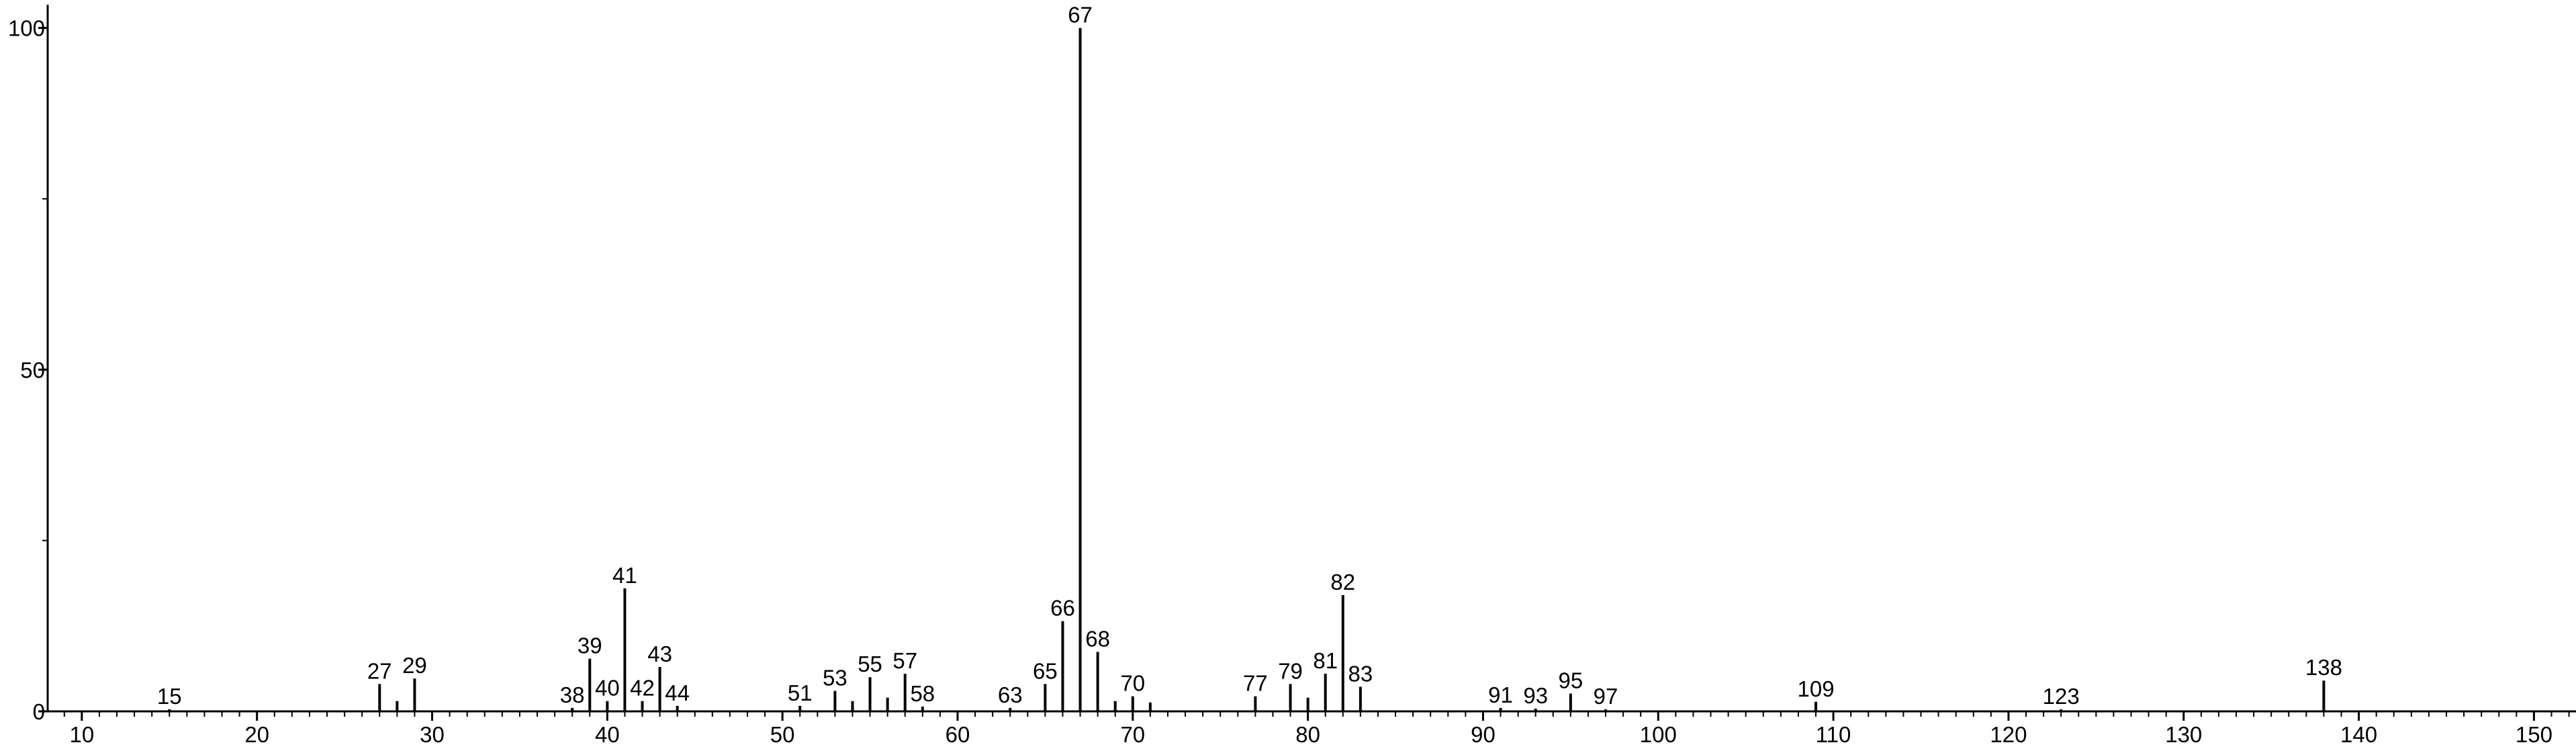  What do you see at coordinates (2008, 734) in the screenshot?
I see `x-tick-label: 120` at bounding box center [2008, 734].